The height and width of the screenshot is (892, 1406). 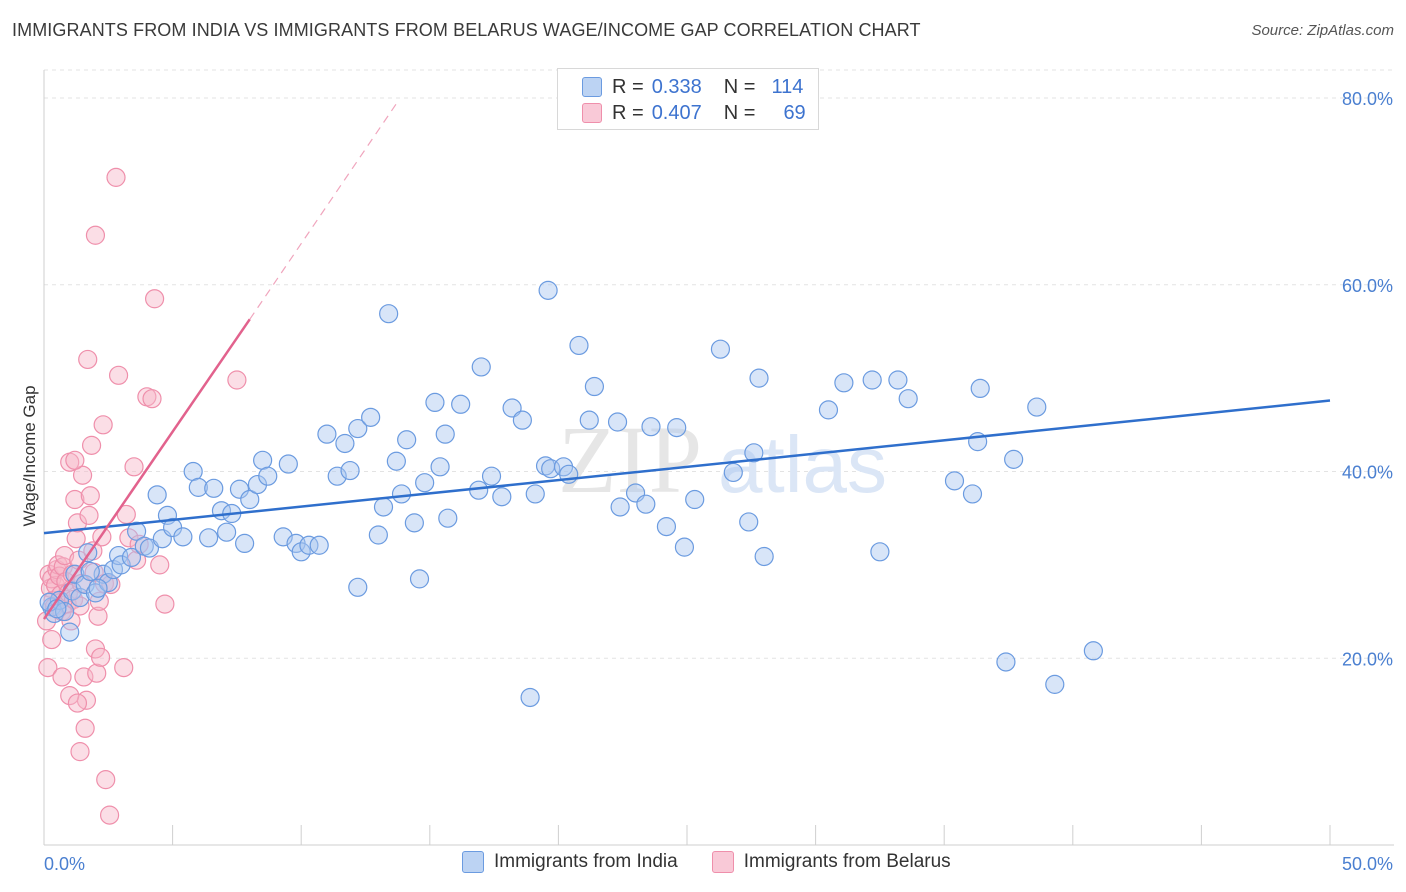 I want to click on legend-item-belarus: Immigrants from Belarus, so click(x=831, y=862).